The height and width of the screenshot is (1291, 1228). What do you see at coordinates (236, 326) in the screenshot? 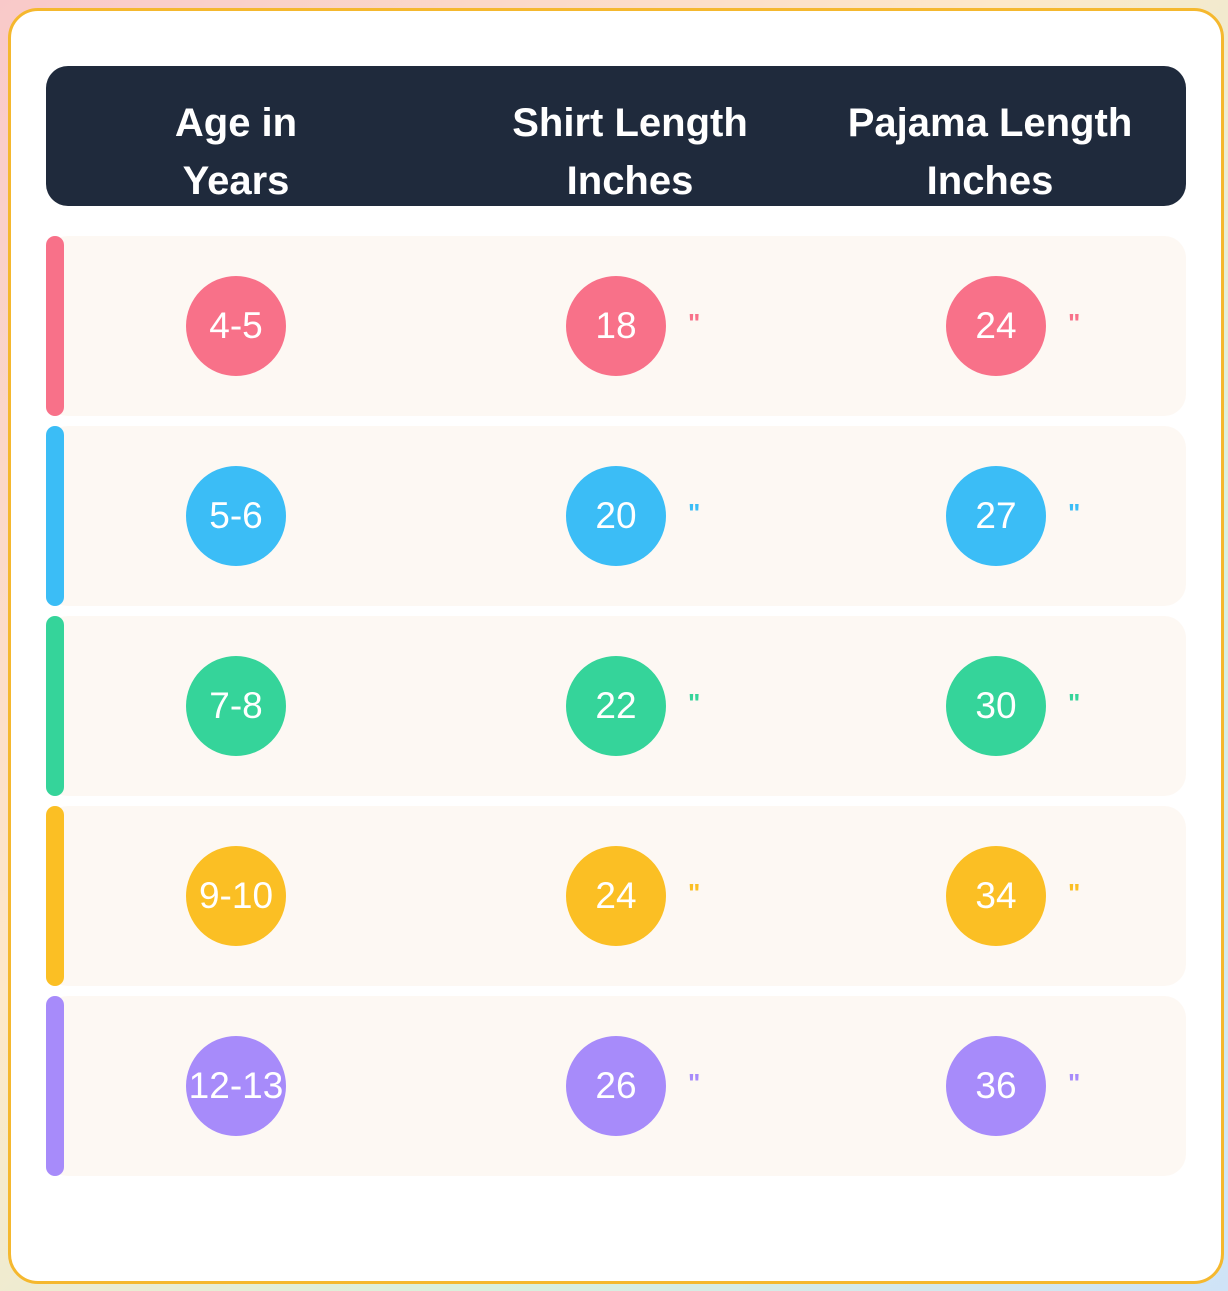
I see `value-badge: 4-5` at bounding box center [236, 326].